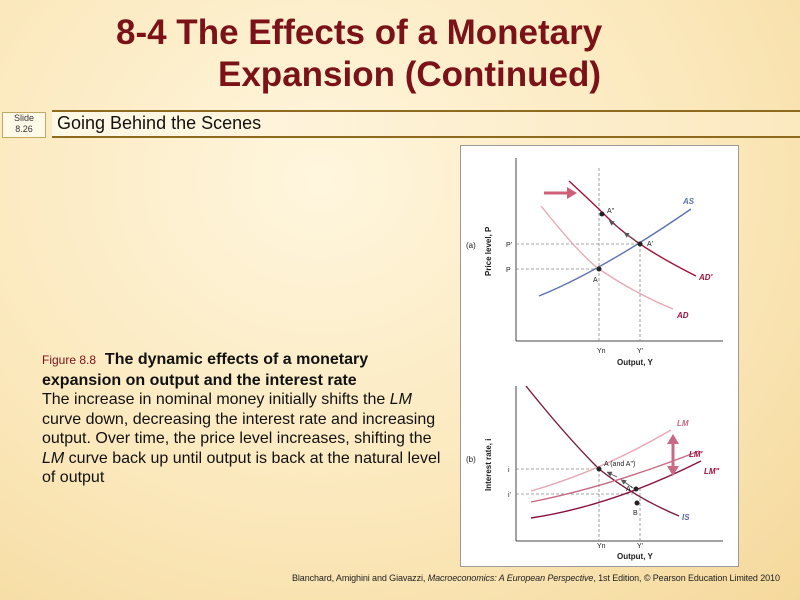 Image resolution: width=800 pixels, height=600 pixels. I want to click on label-ad: AD, so click(682, 315).